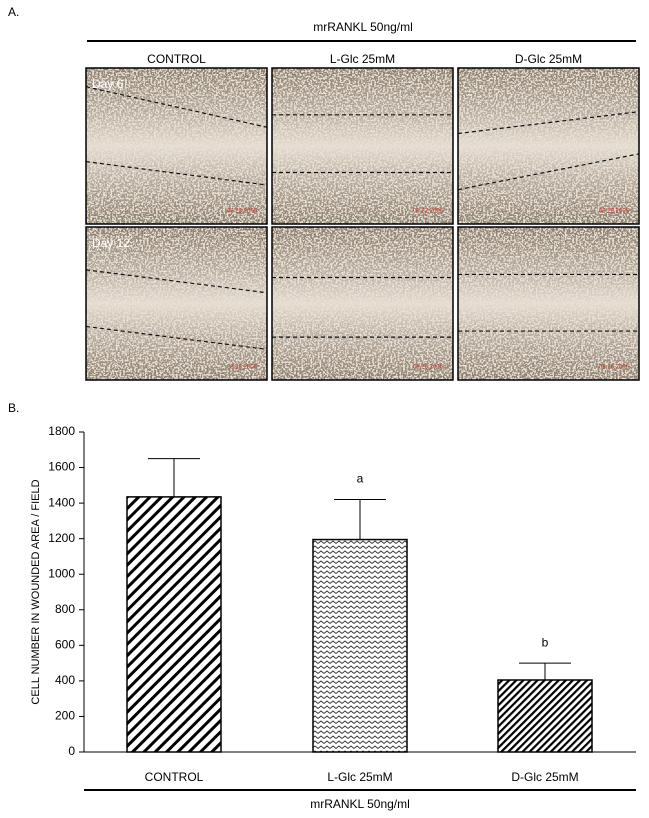 This screenshot has height=818, width=649. Describe the element at coordinates (174, 777) in the screenshot. I see `x-tick-label: CONTROL` at that location.